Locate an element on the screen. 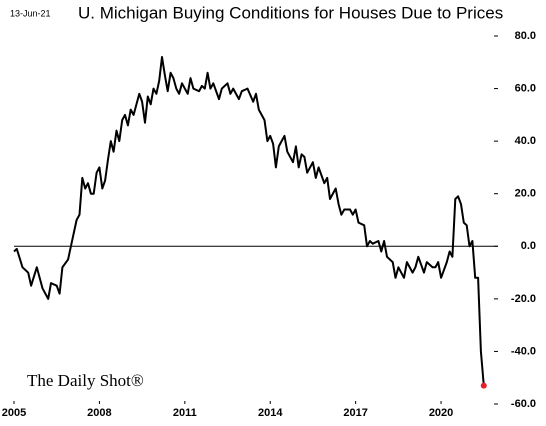 The width and height of the screenshot is (546, 426). date-label: 13-Jun-21 is located at coordinates (30, 13).